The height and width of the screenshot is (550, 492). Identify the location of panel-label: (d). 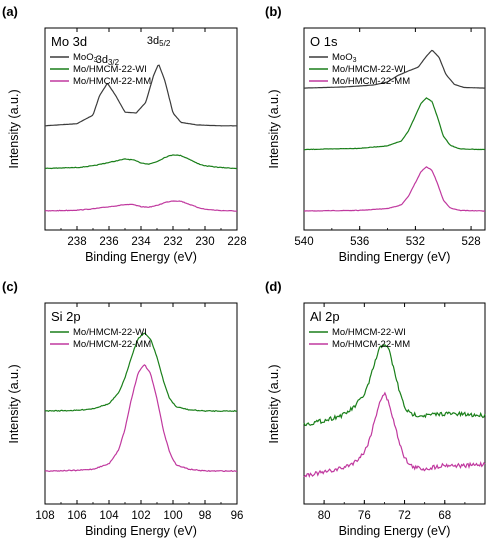
(273, 286).